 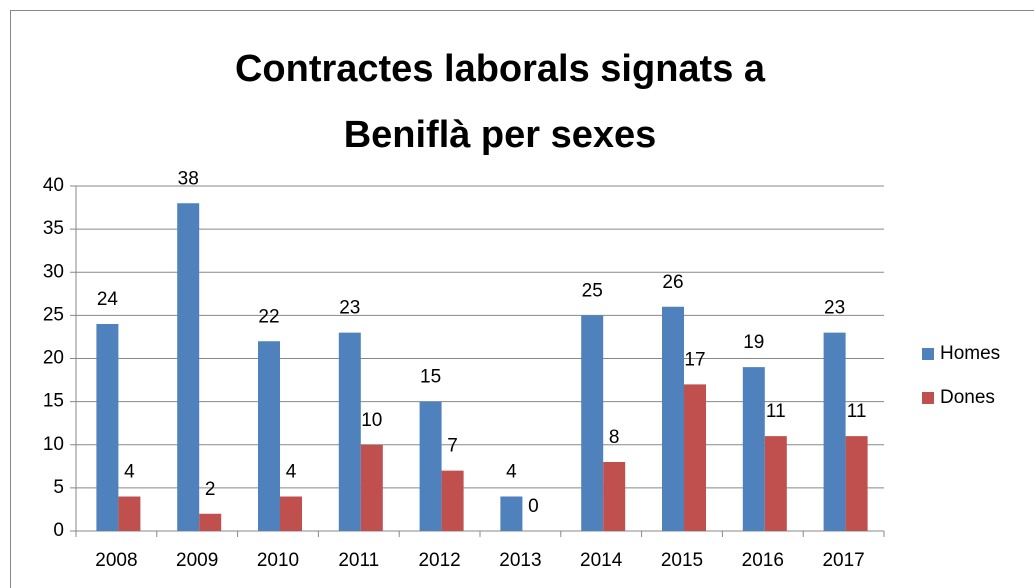 I want to click on data-label: 24, so click(x=108, y=299).